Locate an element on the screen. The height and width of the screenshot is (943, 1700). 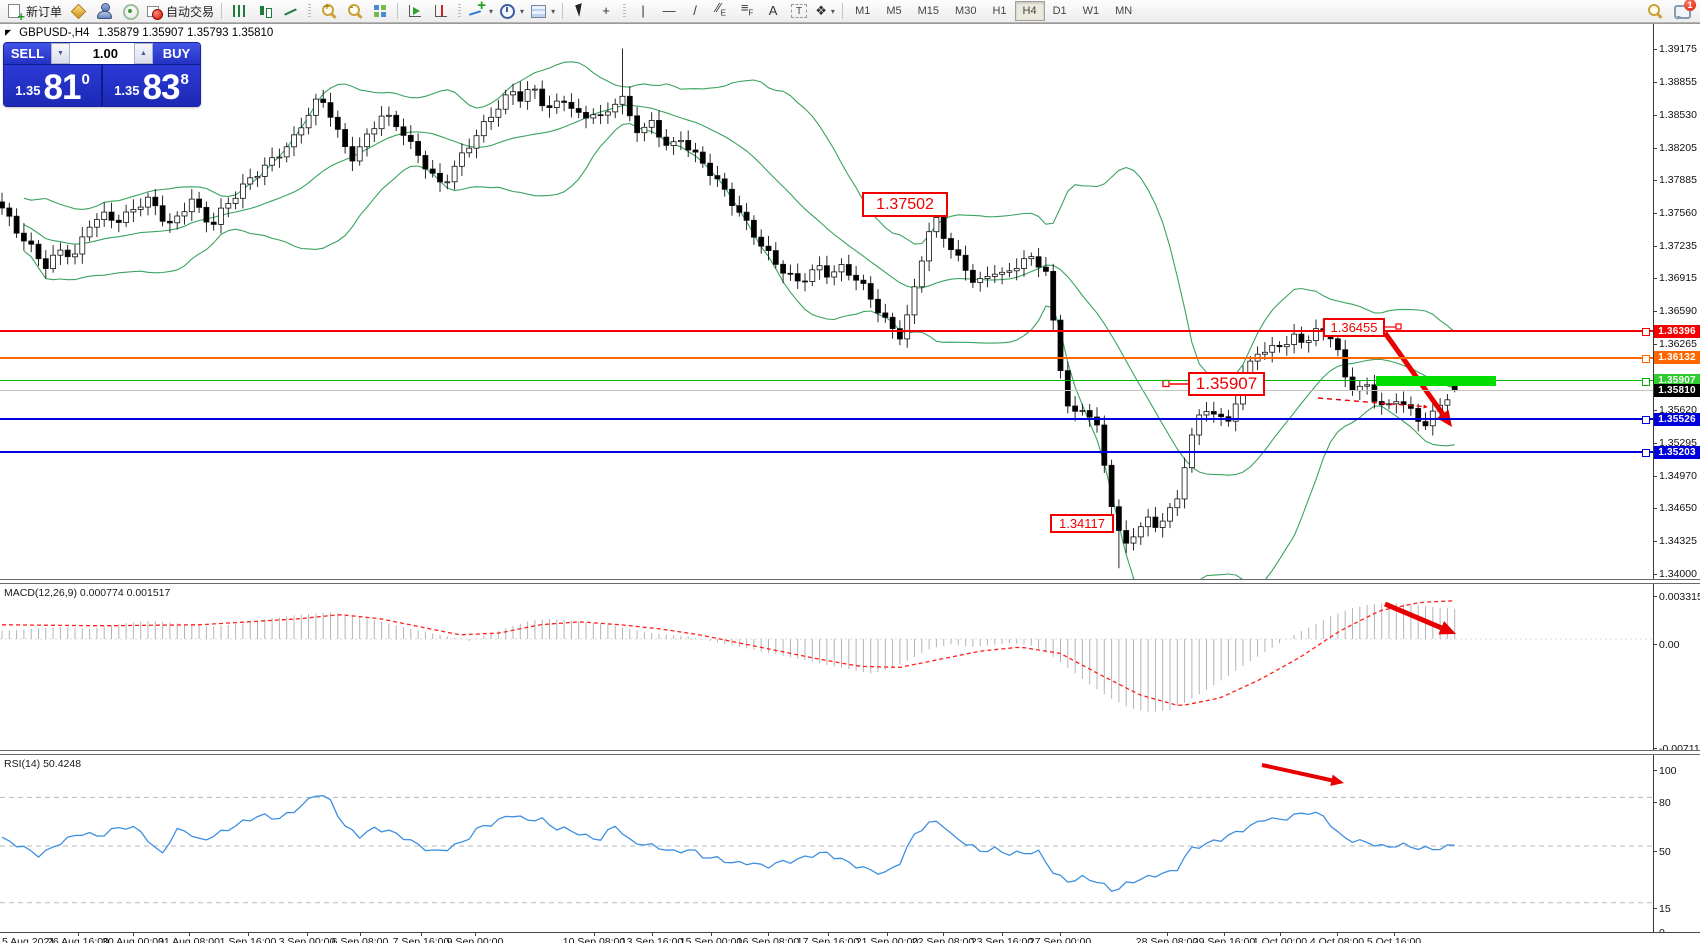
text-icon: A is located at coordinates (773, 11).